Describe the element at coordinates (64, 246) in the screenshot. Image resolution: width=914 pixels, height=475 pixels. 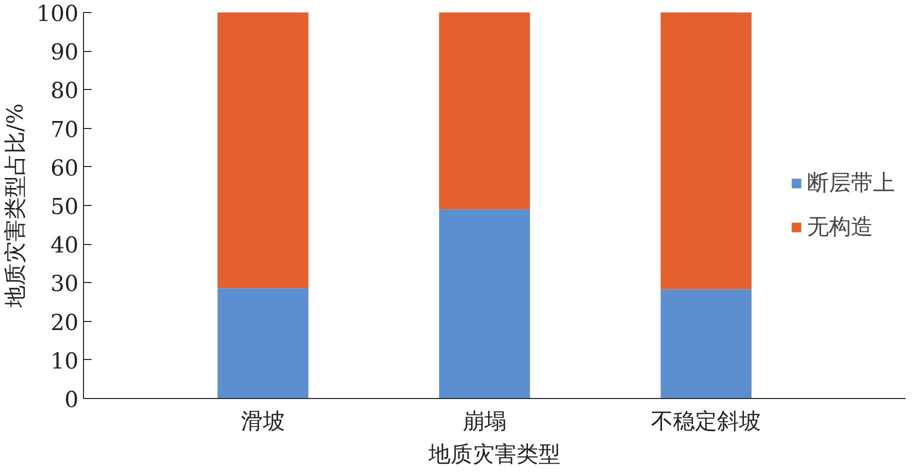
I see `y-tick-label: 40` at that location.